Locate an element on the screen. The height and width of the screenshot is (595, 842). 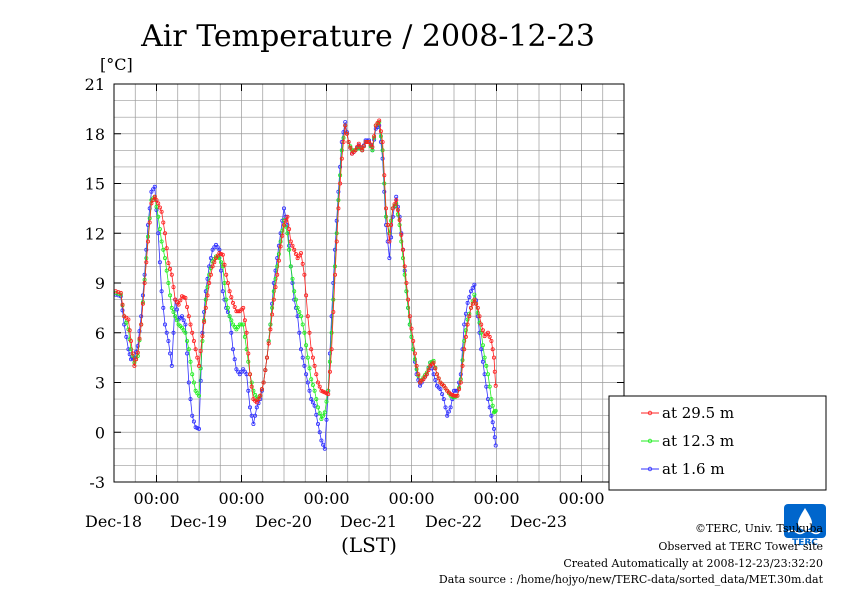
x-tick-date: Dec-19 is located at coordinates (198, 521).